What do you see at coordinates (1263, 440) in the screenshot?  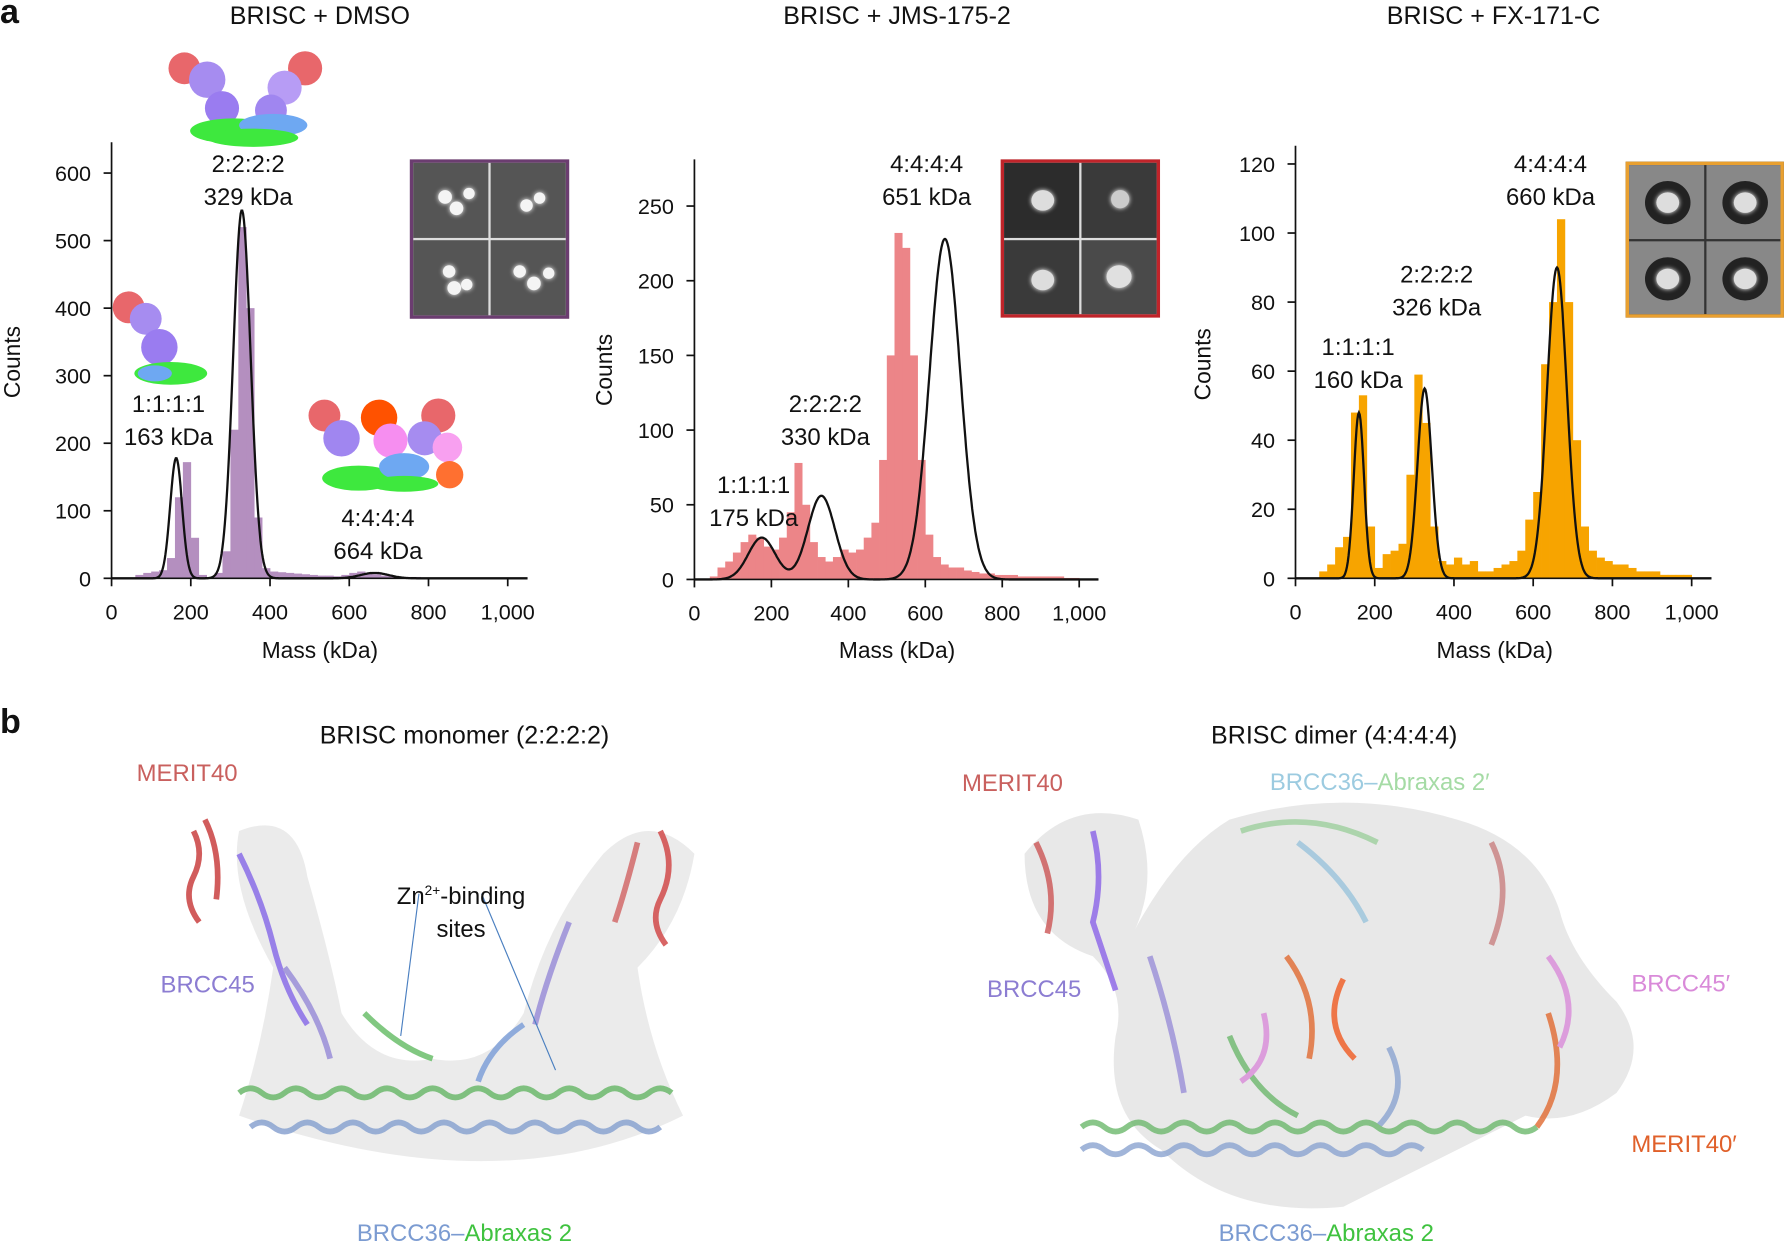 I see `y-tick-label: 40` at bounding box center [1263, 440].